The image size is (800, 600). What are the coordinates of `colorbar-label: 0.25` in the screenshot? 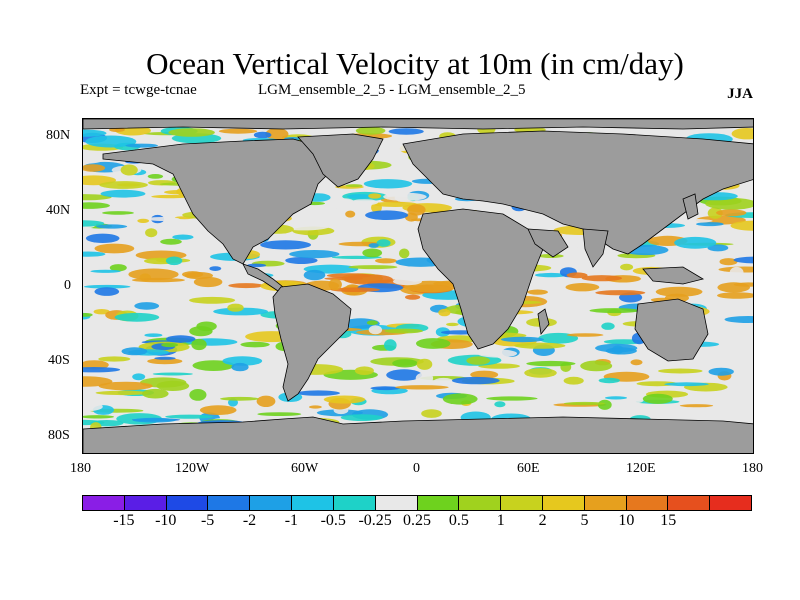 It's located at (417, 520).